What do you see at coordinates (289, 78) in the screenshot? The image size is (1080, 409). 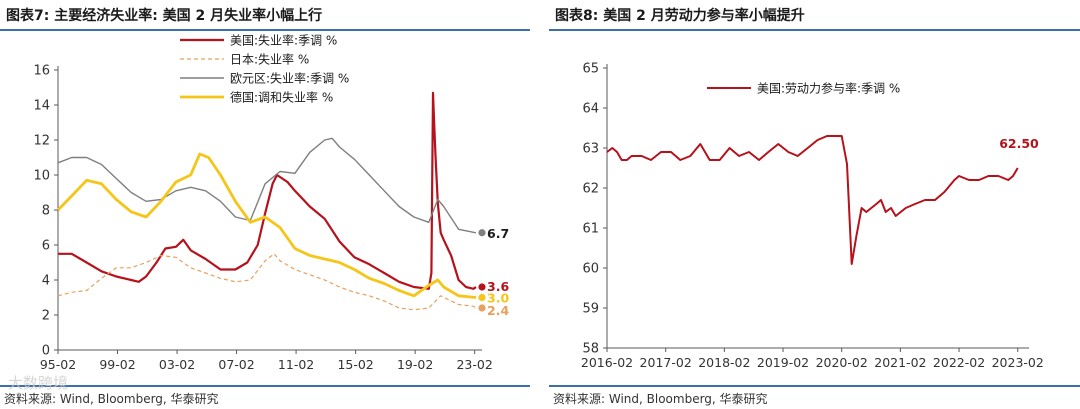 I see `legend-label: 欧元区:失业率:季调 %` at bounding box center [289, 78].